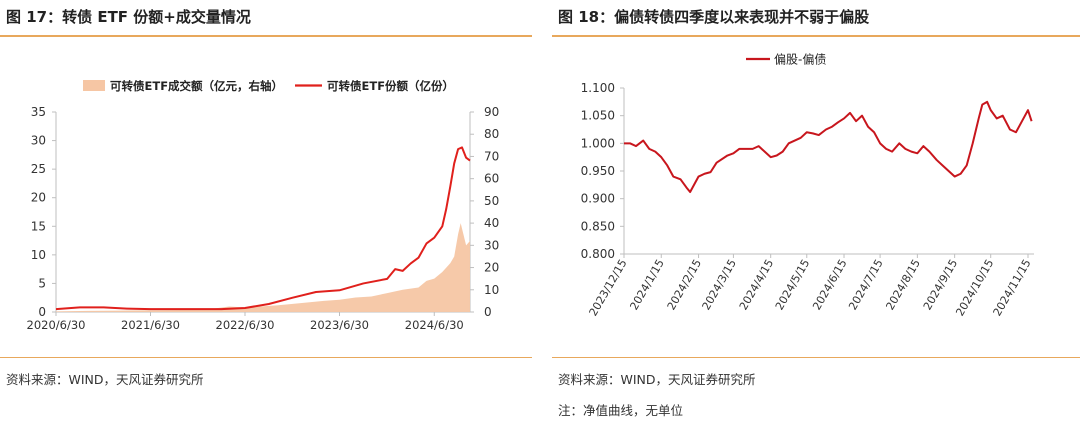 The image size is (1080, 423). Describe the element at coordinates (38, 255) in the screenshot. I see `y-left-tick-label: 10` at that location.